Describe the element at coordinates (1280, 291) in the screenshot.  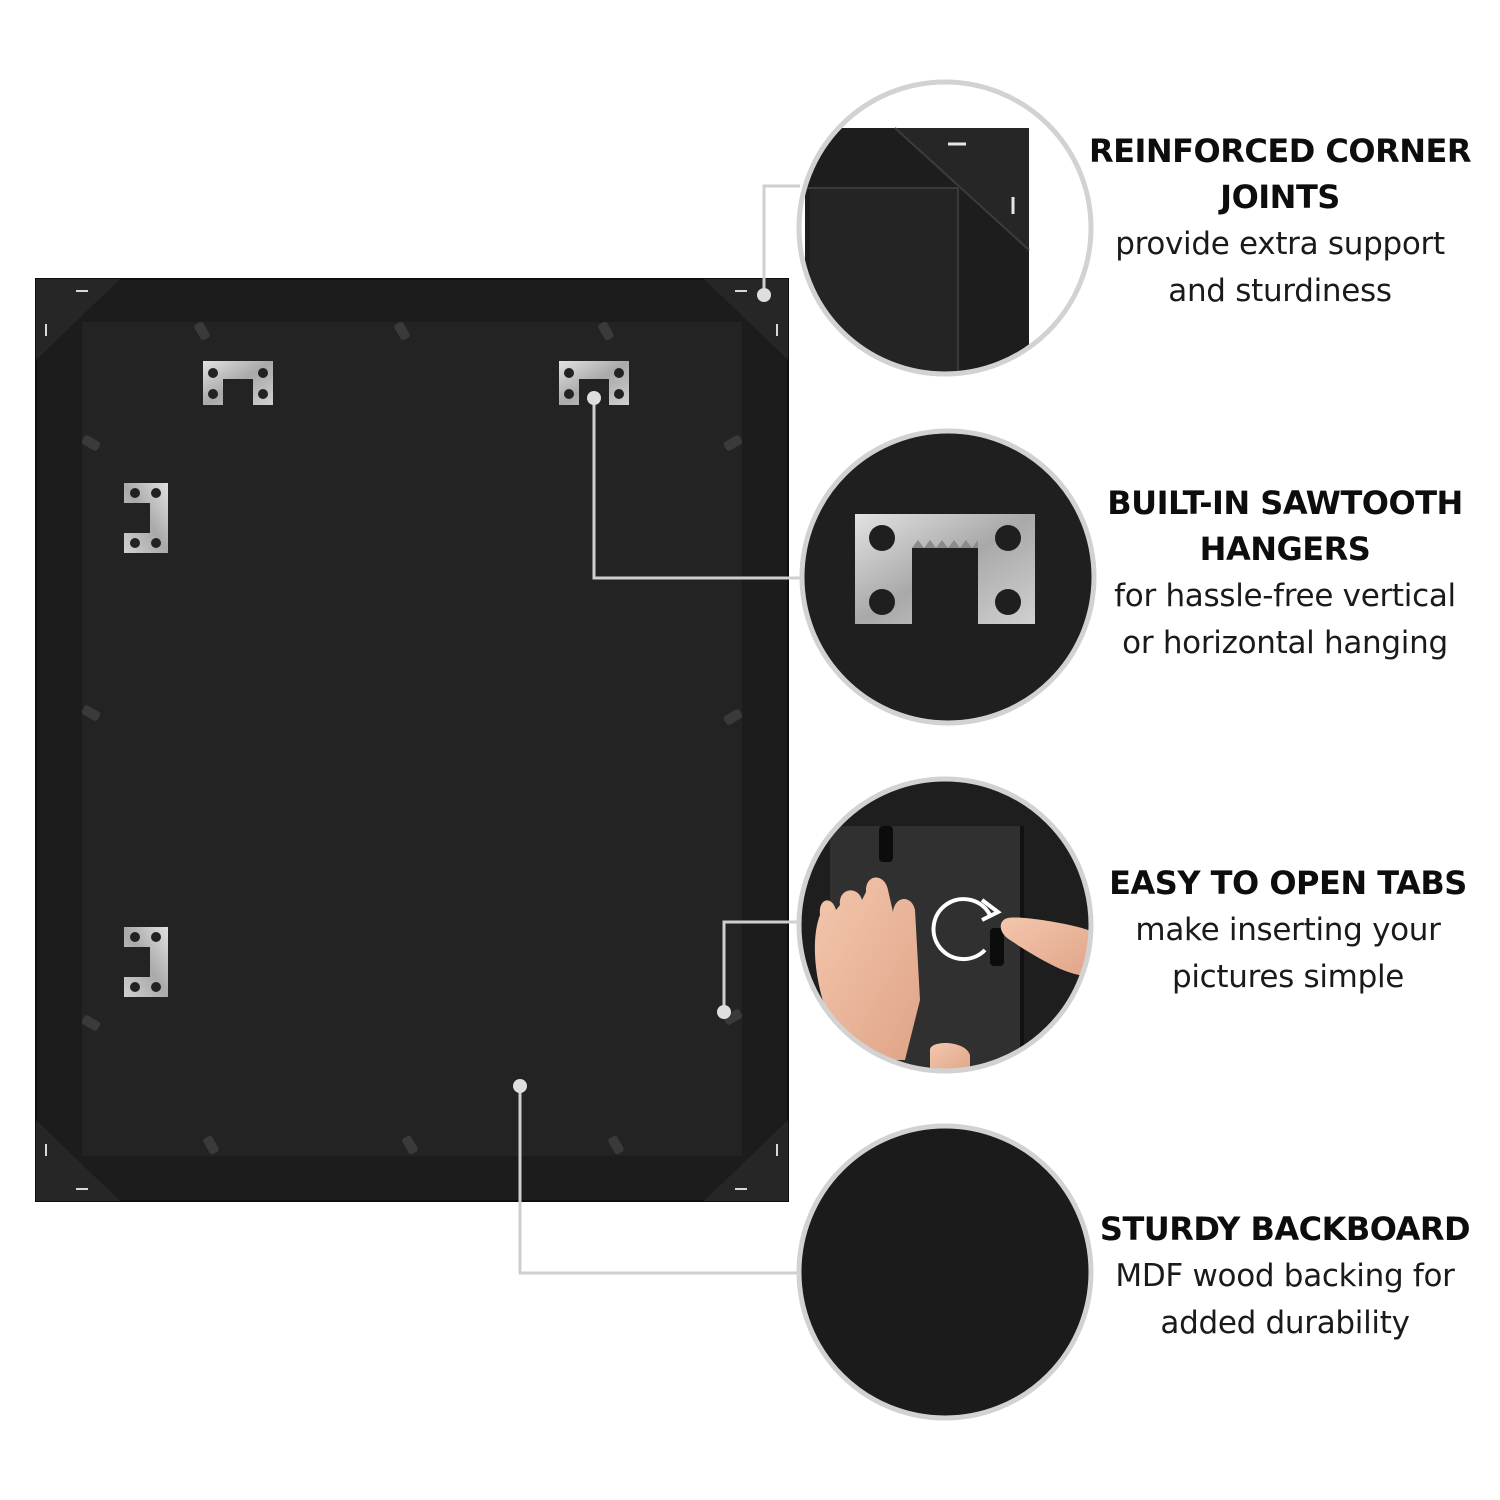
I see `feature-description-line: and sturdiness` at that location.